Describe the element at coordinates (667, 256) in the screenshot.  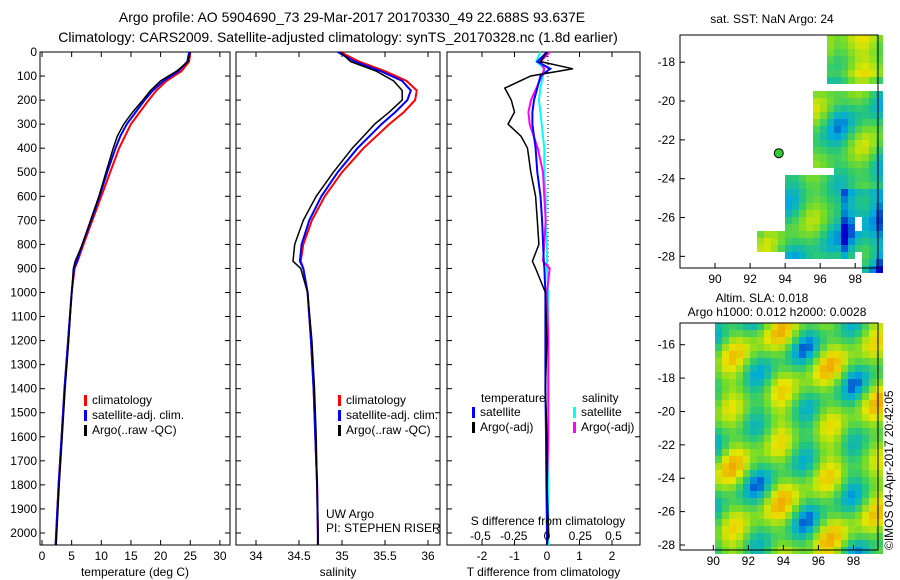
I see `y-tick-label: -28` at that location.